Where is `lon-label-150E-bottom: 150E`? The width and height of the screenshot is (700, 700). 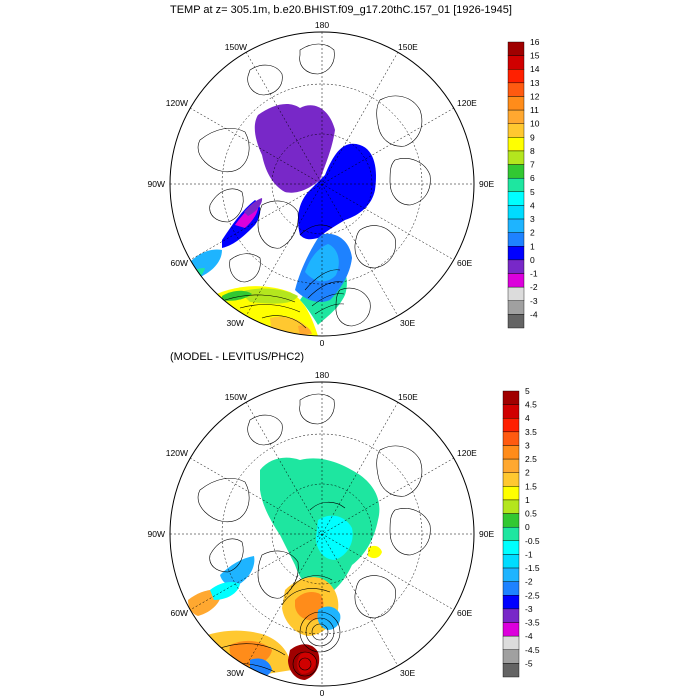
lon-label-150E-bottom: 150E is located at coordinates (408, 397).